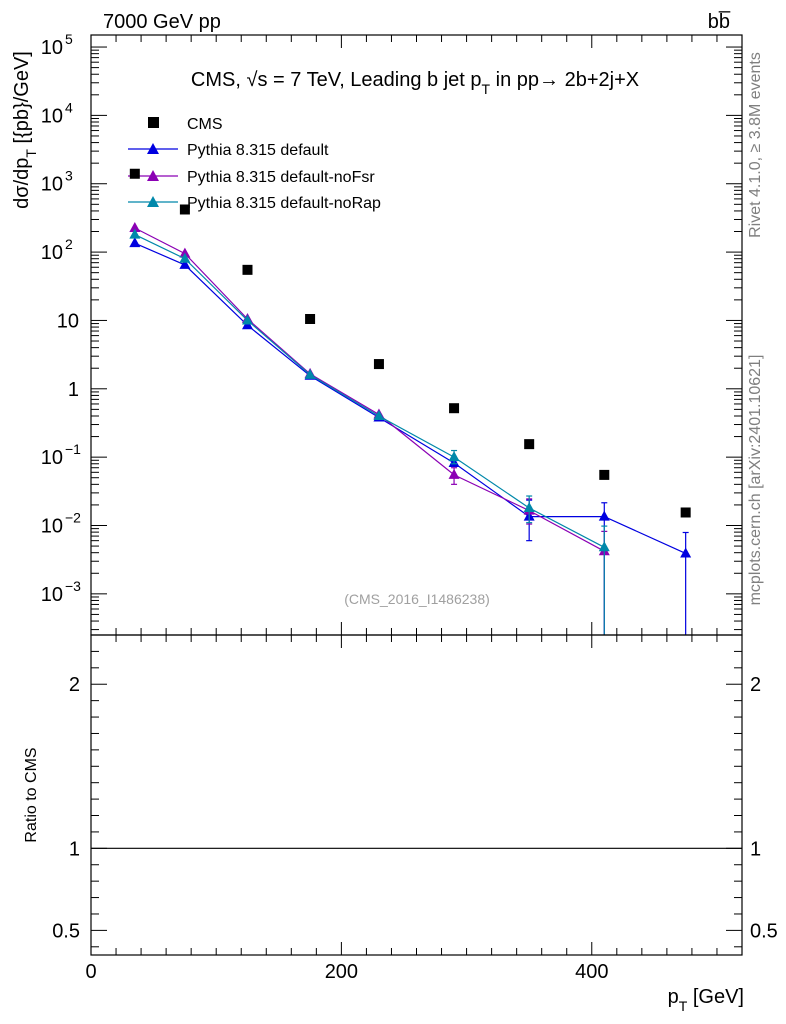 The image size is (786, 1024). Describe the element at coordinates (591, 972) in the screenshot. I see `x-tick-label: 400` at that location.